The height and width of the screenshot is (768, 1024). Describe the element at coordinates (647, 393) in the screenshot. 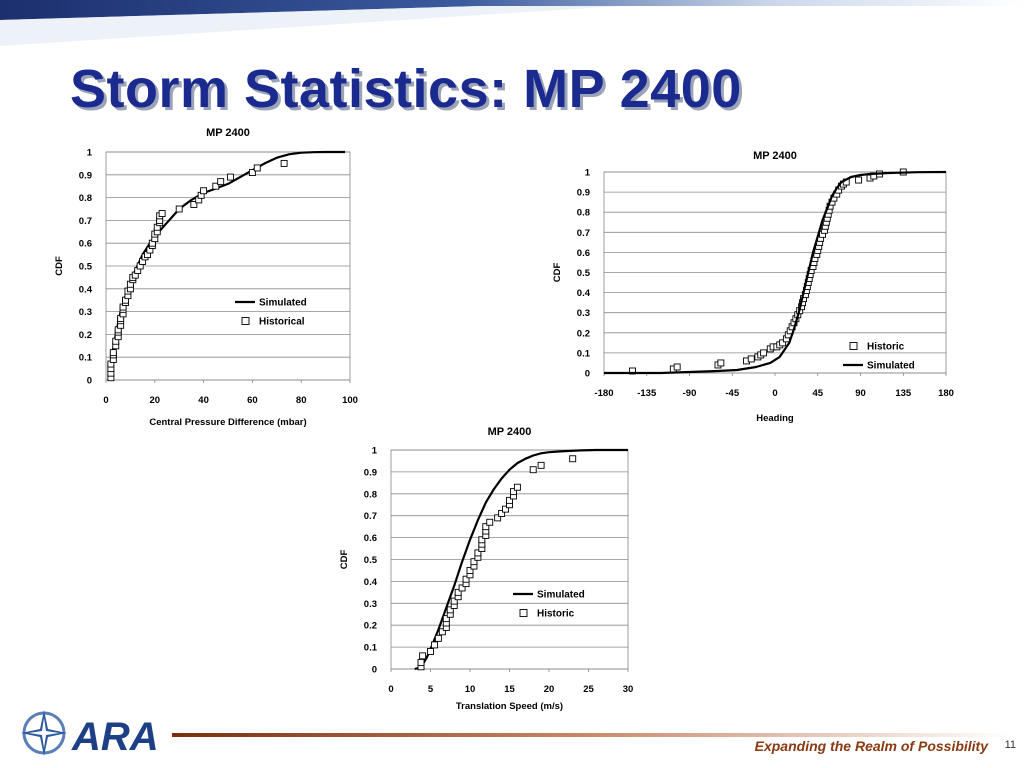

I see `x-tick-label: -135` at that location.